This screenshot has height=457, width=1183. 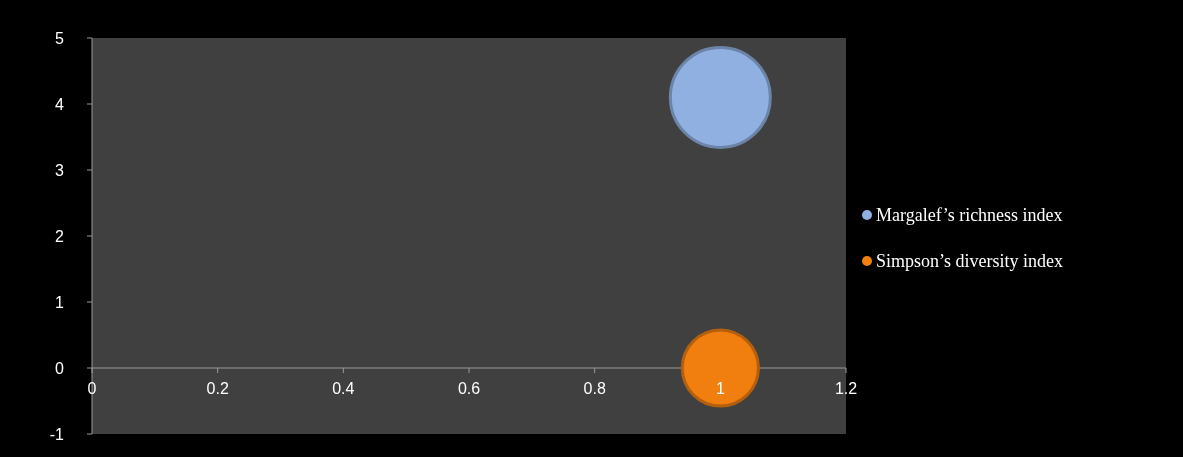 I want to click on x-tick-label: 1.2, so click(x=846, y=388).